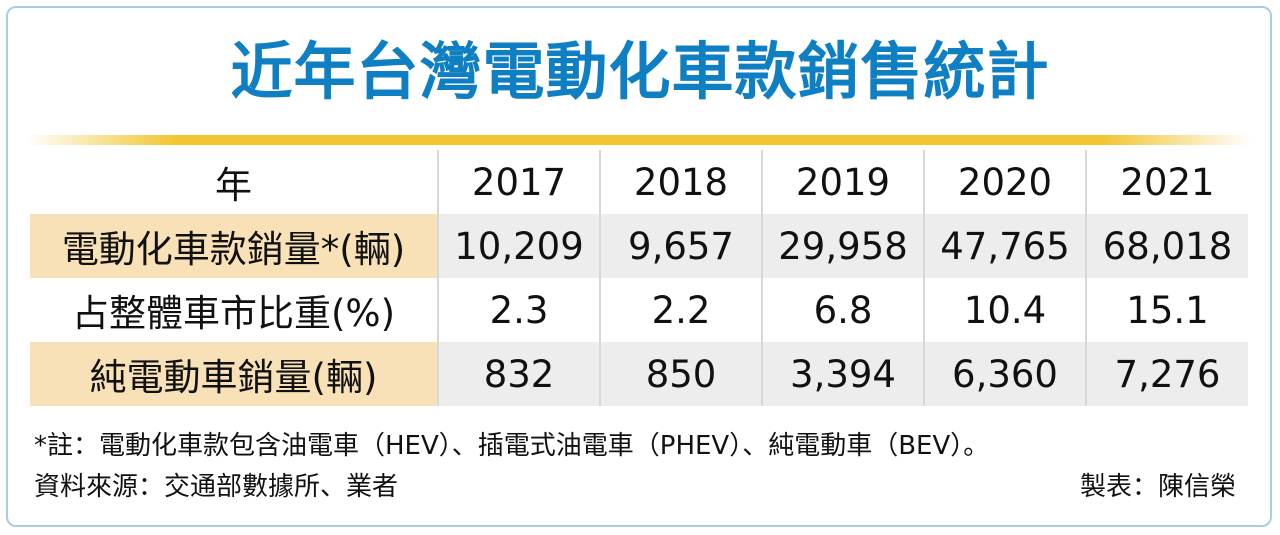  What do you see at coordinates (680, 182) in the screenshot?
I see `header-year: 2018` at bounding box center [680, 182].